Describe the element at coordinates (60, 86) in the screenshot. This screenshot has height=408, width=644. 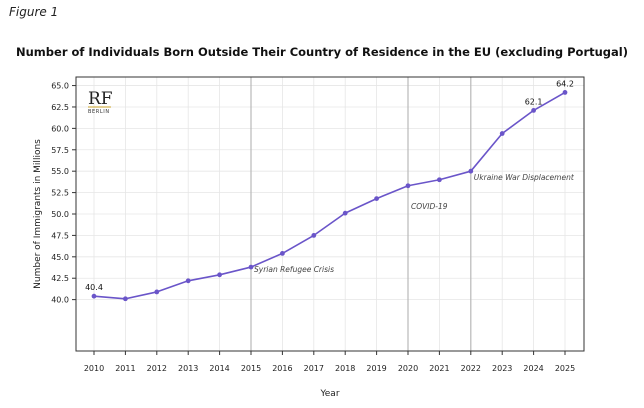
I see `y-tick-label: 65.0` at that location.